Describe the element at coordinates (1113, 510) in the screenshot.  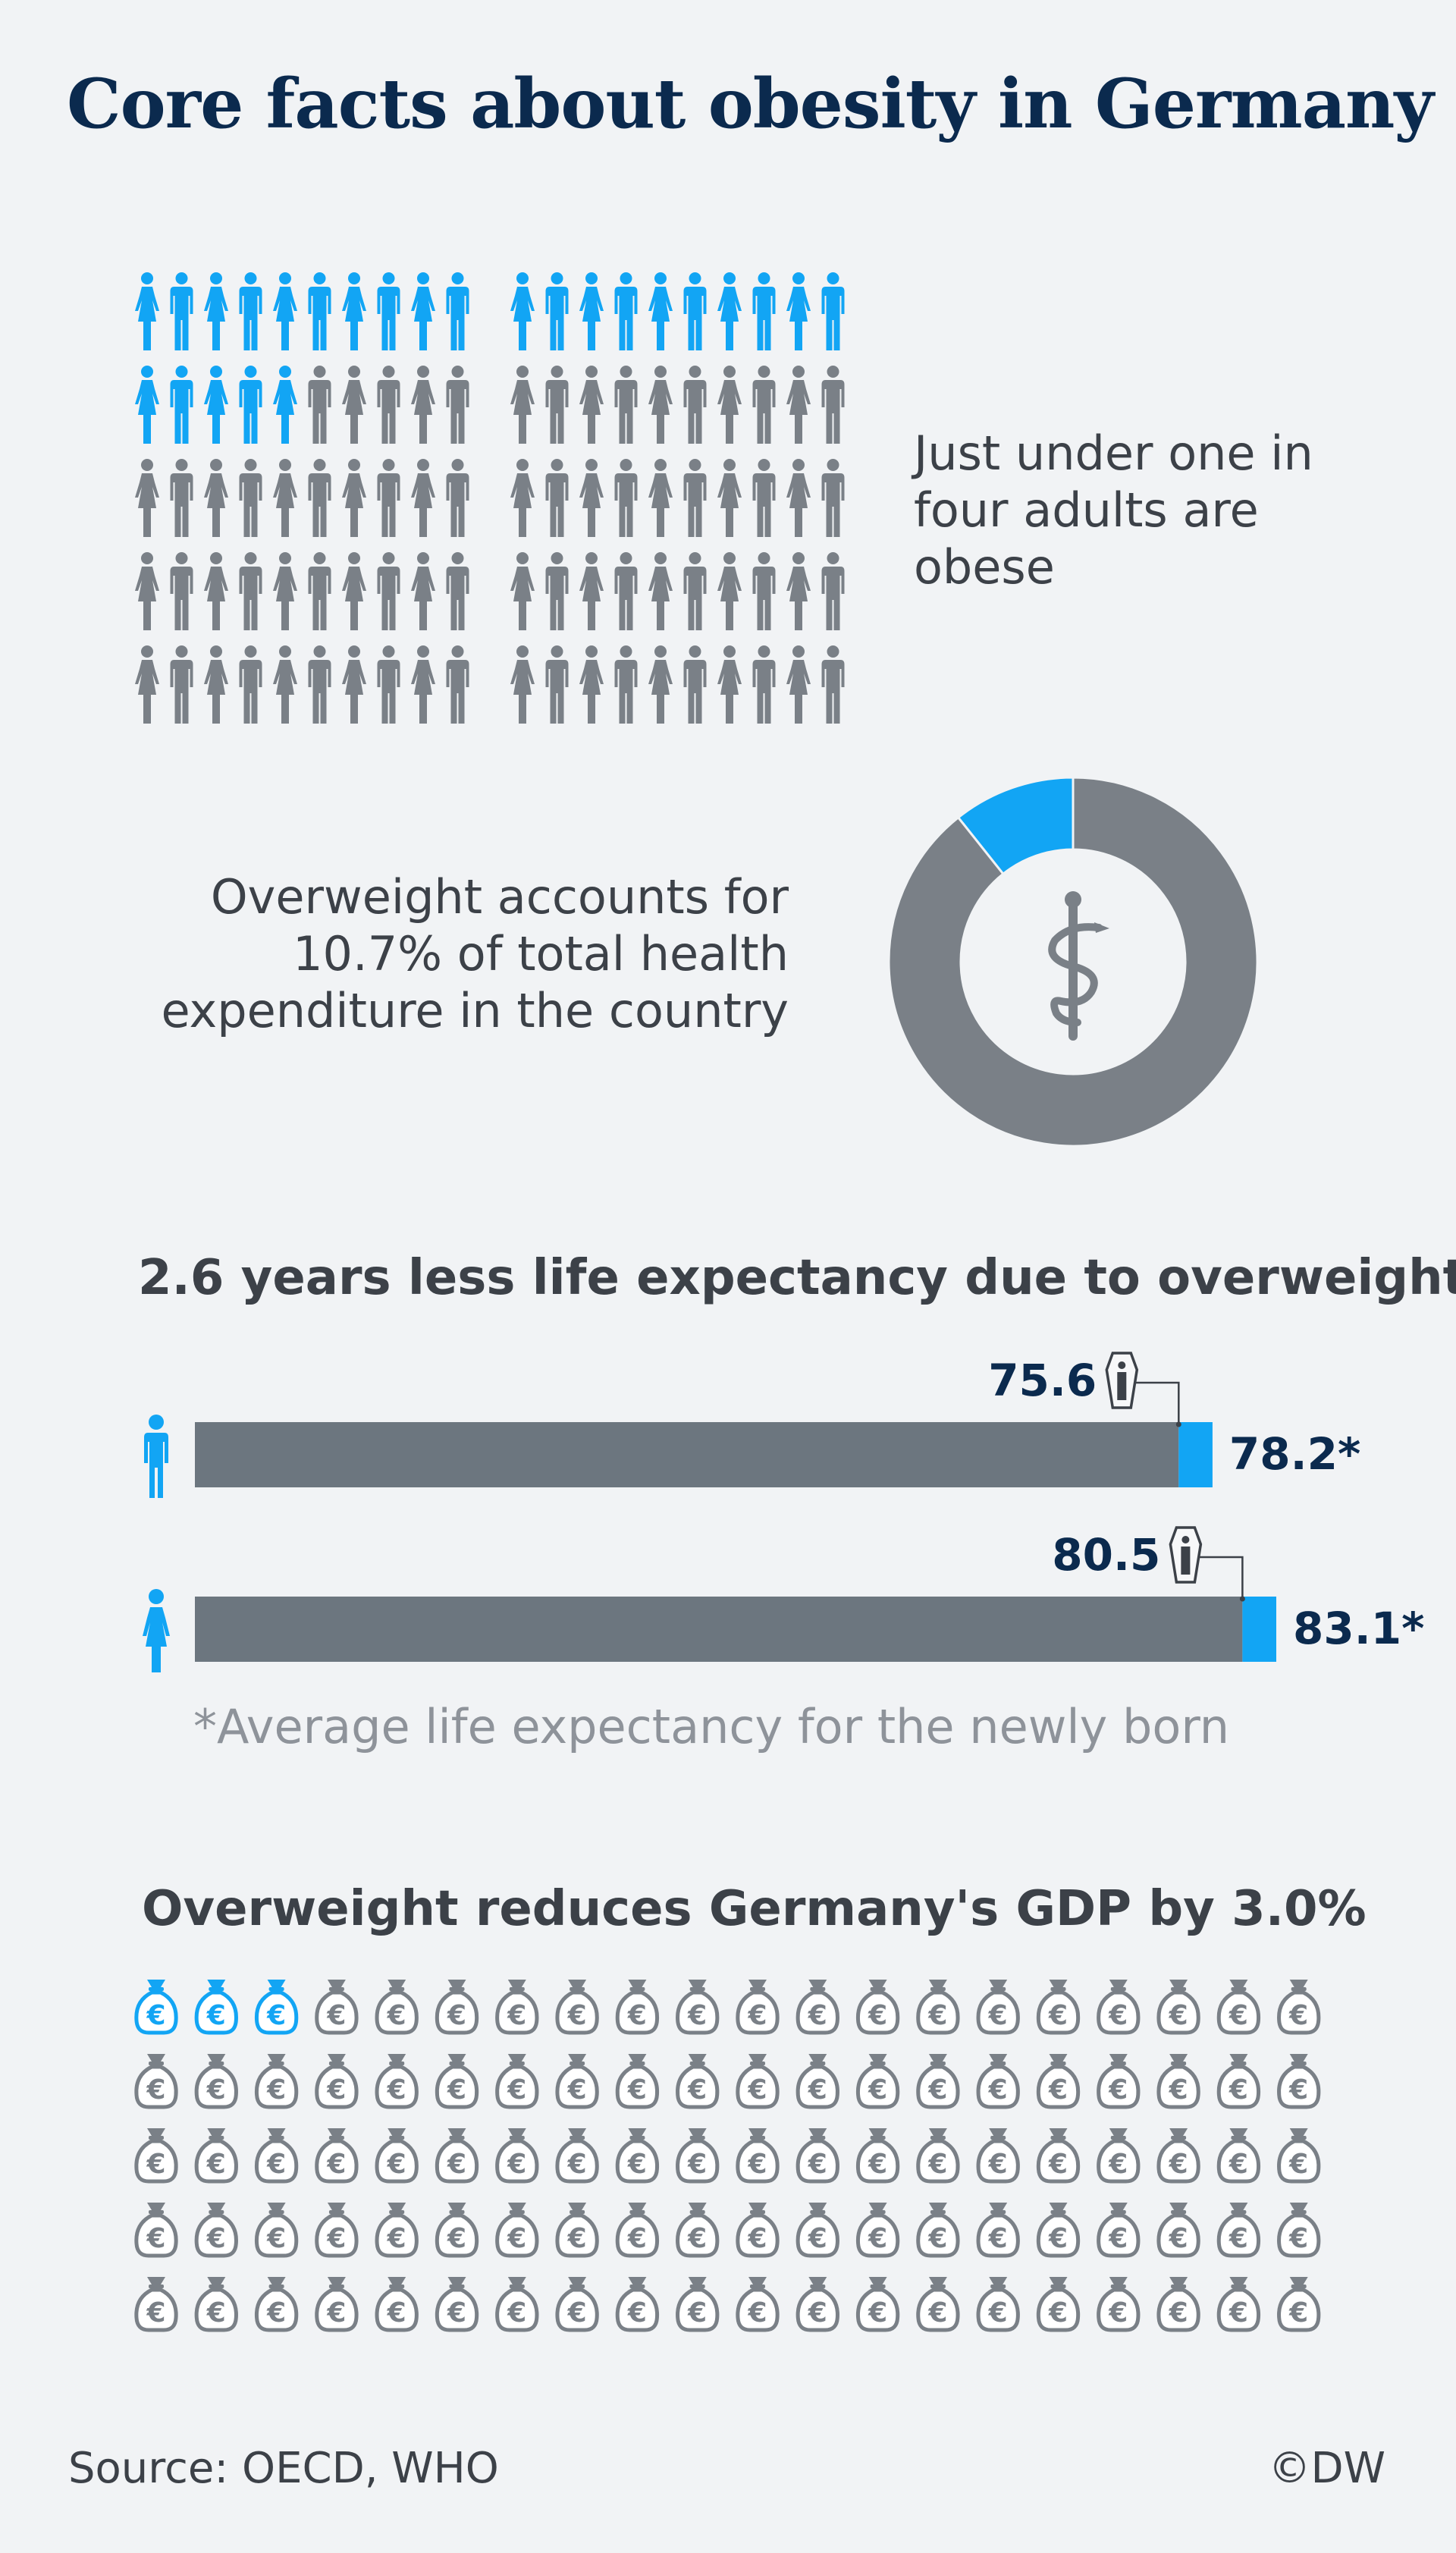
I see `obesity-caption: Just under one in four adults are obese` at that location.